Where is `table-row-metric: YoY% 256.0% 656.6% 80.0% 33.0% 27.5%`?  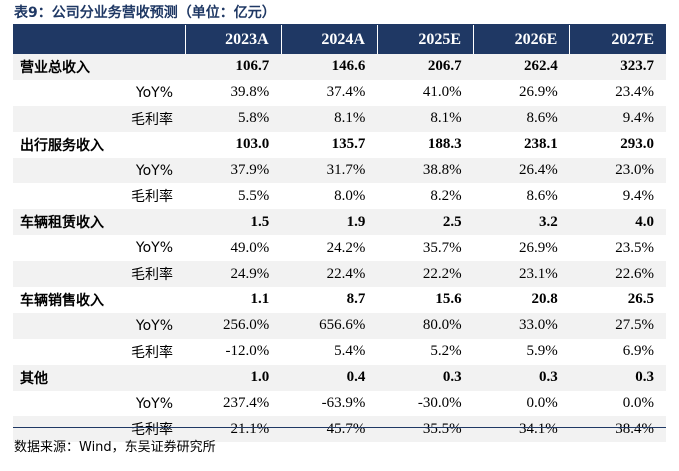 table-row-metric: YoY% 256.0% 656.6% 80.0% 33.0% 27.5% is located at coordinates (339, 325).